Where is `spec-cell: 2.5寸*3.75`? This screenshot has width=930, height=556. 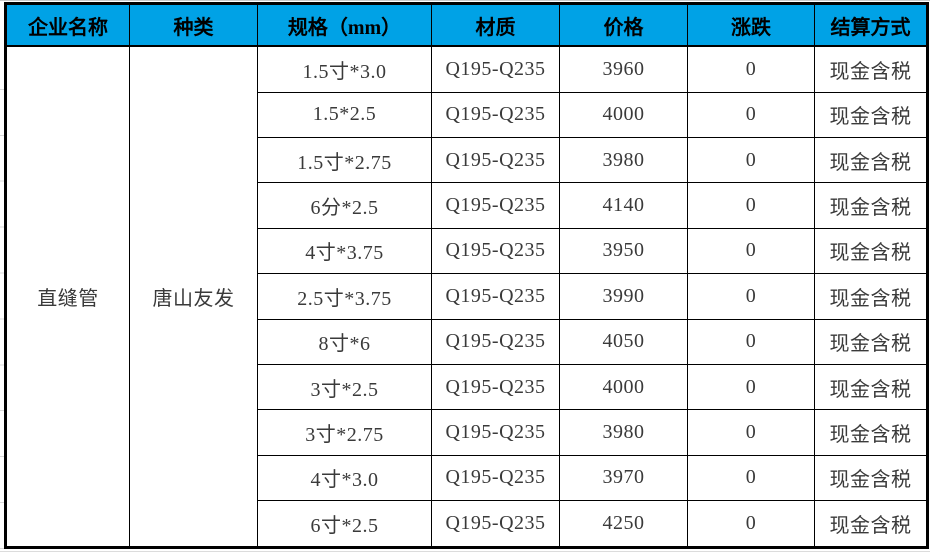
spec-cell: 2.5寸*3.75 is located at coordinates (344, 296).